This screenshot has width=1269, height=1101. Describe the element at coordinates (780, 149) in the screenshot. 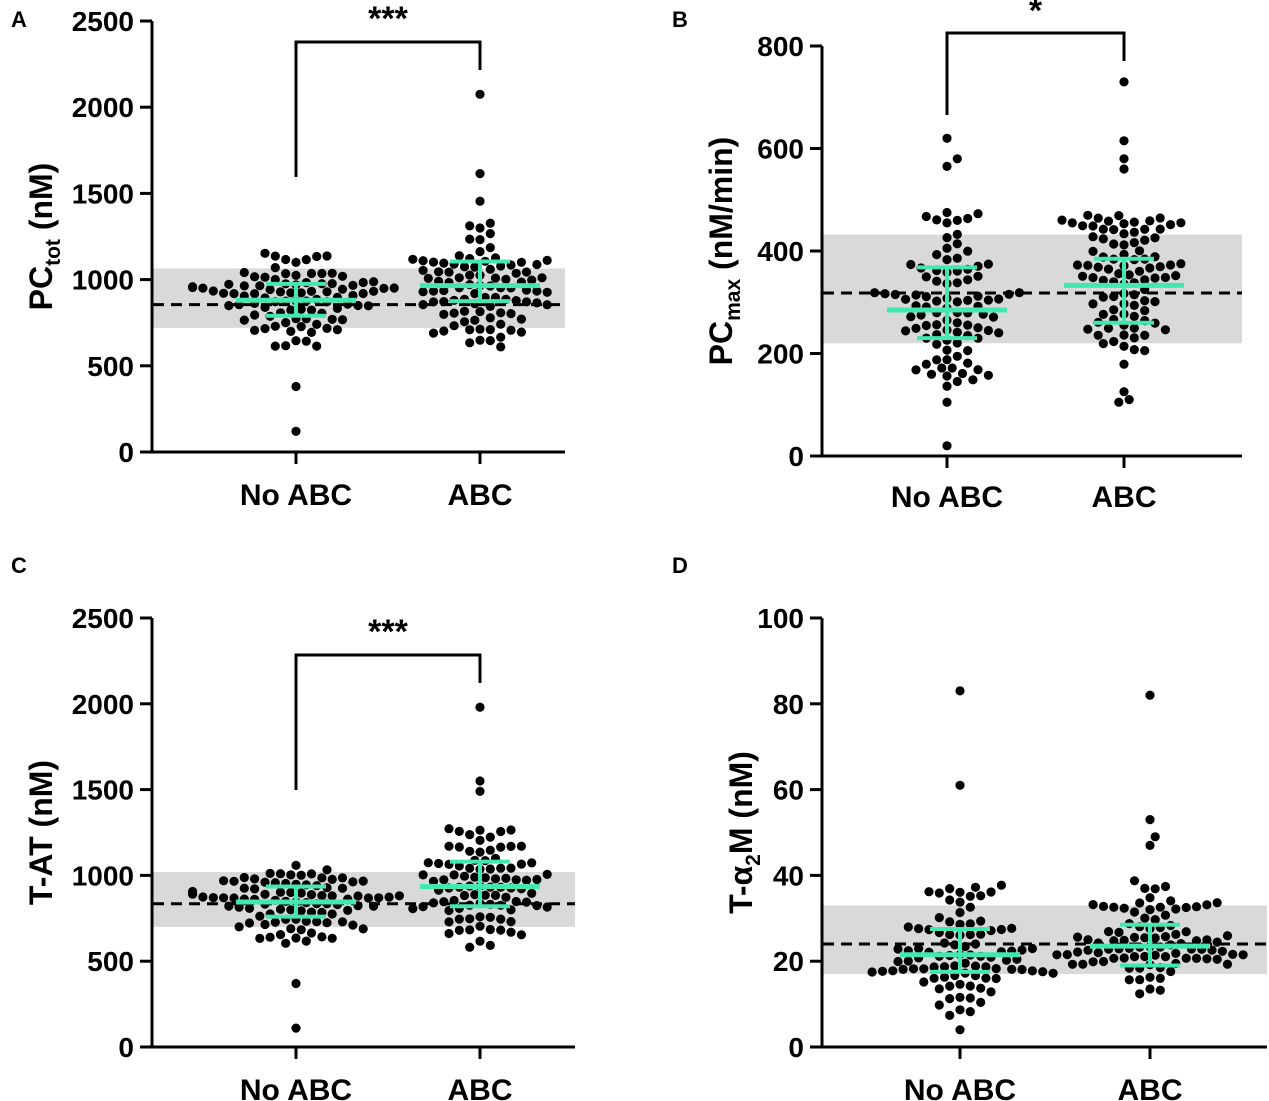

I see `y-tick-label: 600` at that location.